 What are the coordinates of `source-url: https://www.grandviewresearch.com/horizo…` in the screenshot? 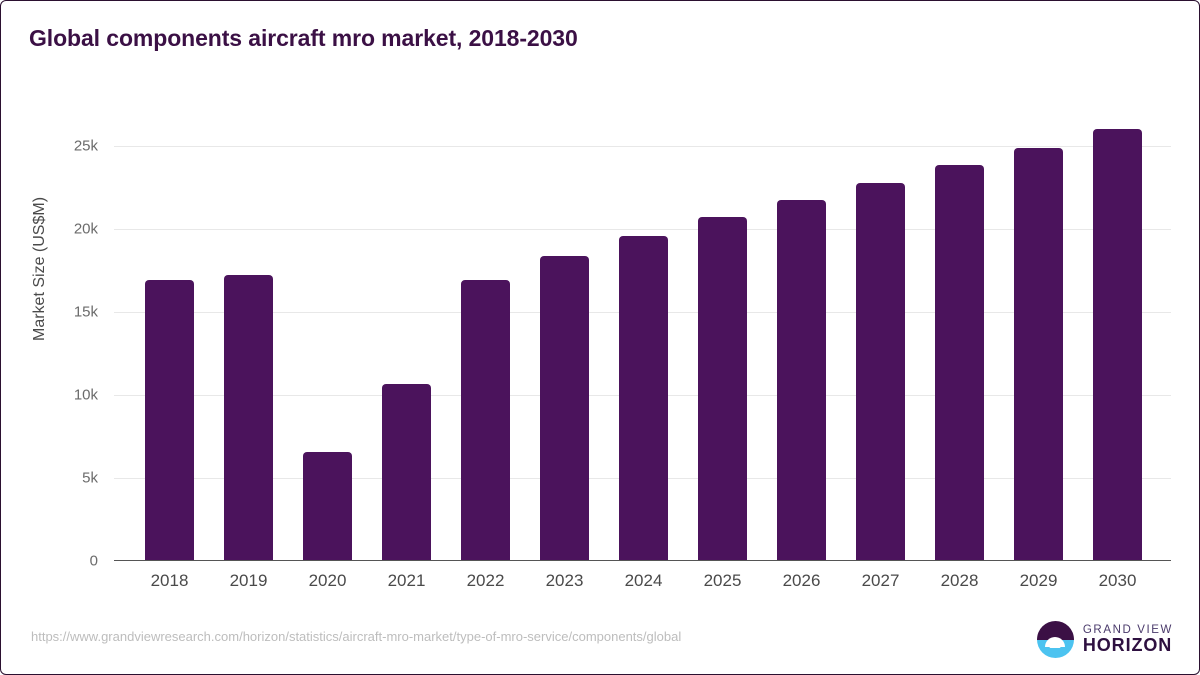 It's located at (356, 636).